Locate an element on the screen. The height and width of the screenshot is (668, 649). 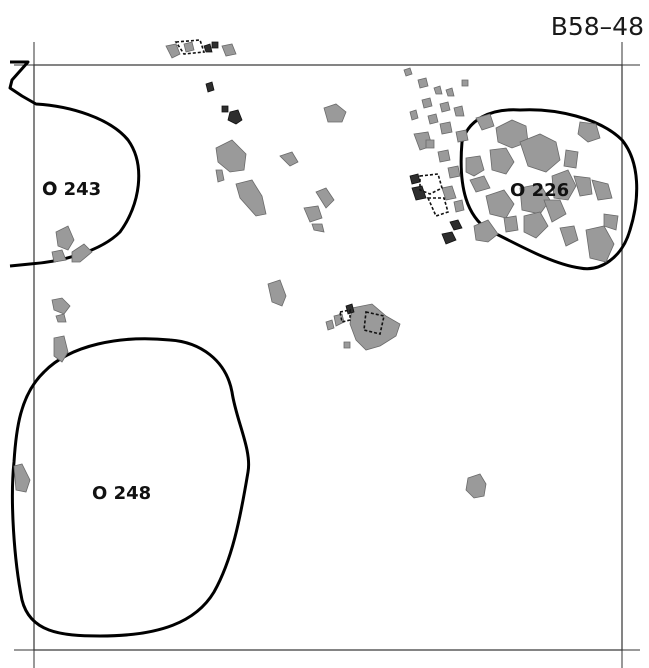
feature-label-243: O 243 is located at coordinates (71, 189).